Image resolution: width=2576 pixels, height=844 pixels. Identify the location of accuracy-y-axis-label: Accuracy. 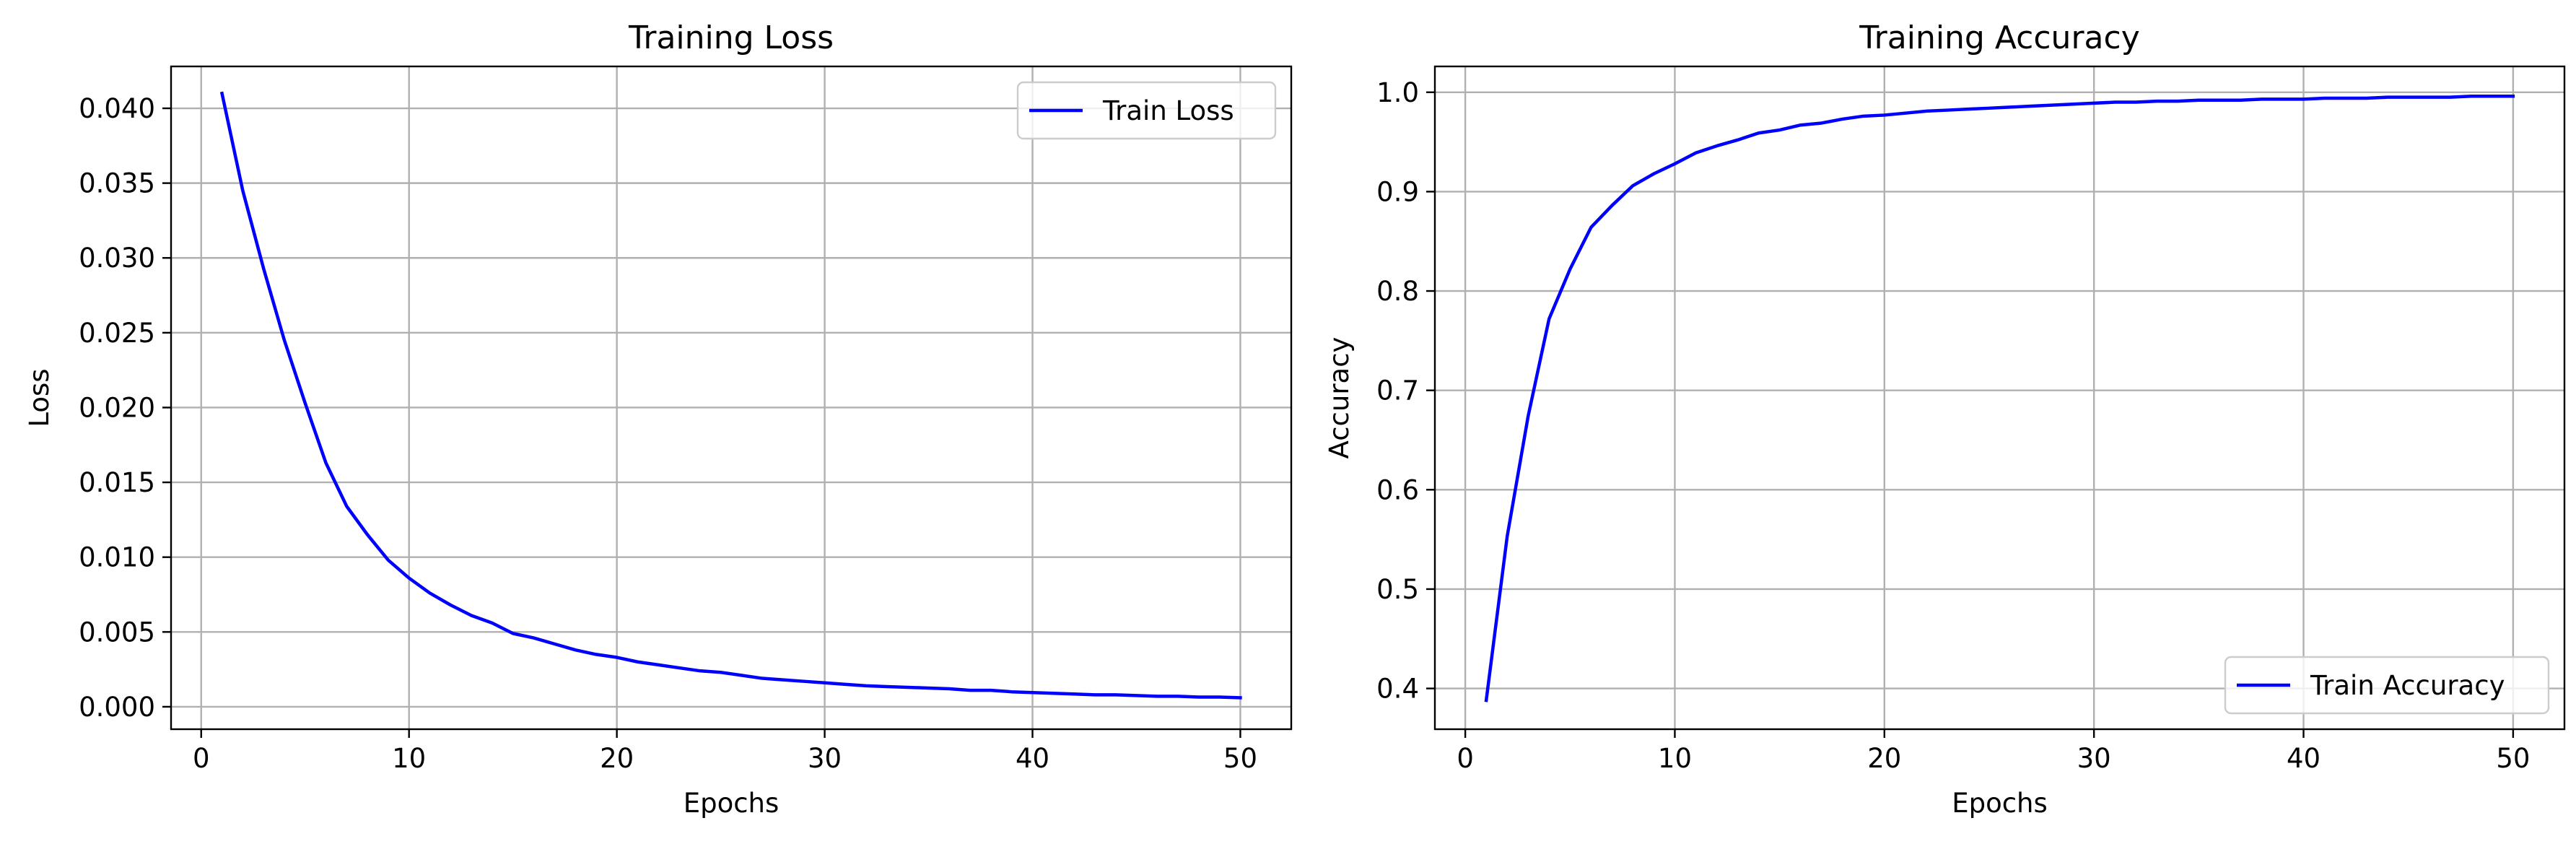
(1339, 398).